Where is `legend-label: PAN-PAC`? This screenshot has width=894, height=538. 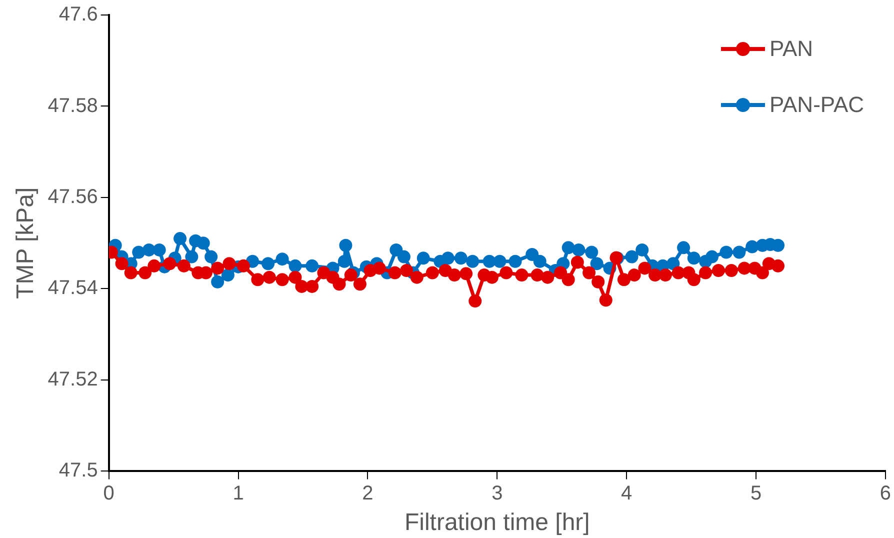
legend-label: PAN-PAC is located at coordinates (816, 105).